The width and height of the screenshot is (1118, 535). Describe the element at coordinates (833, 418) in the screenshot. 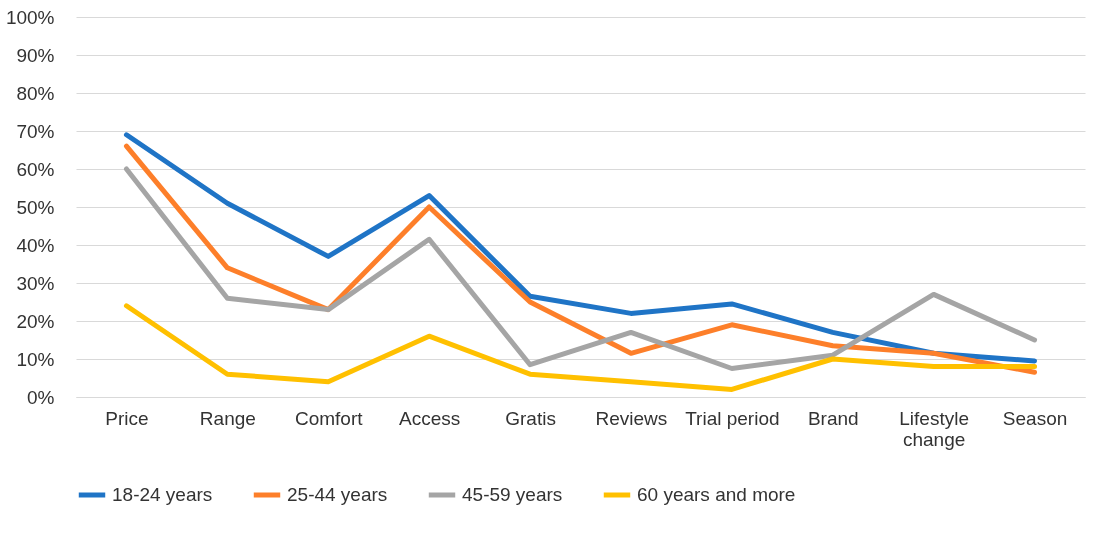

I see `x-tick-label: Brand` at that location.